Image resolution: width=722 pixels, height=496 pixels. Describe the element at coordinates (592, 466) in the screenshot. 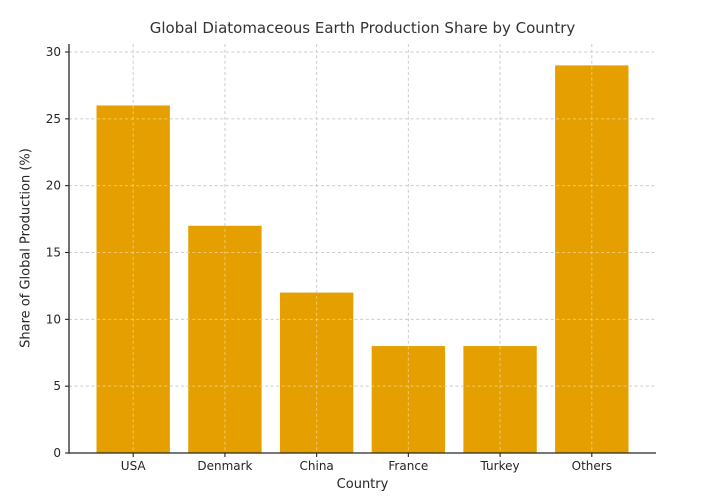

I see `x-tick-label-others: Others` at that location.